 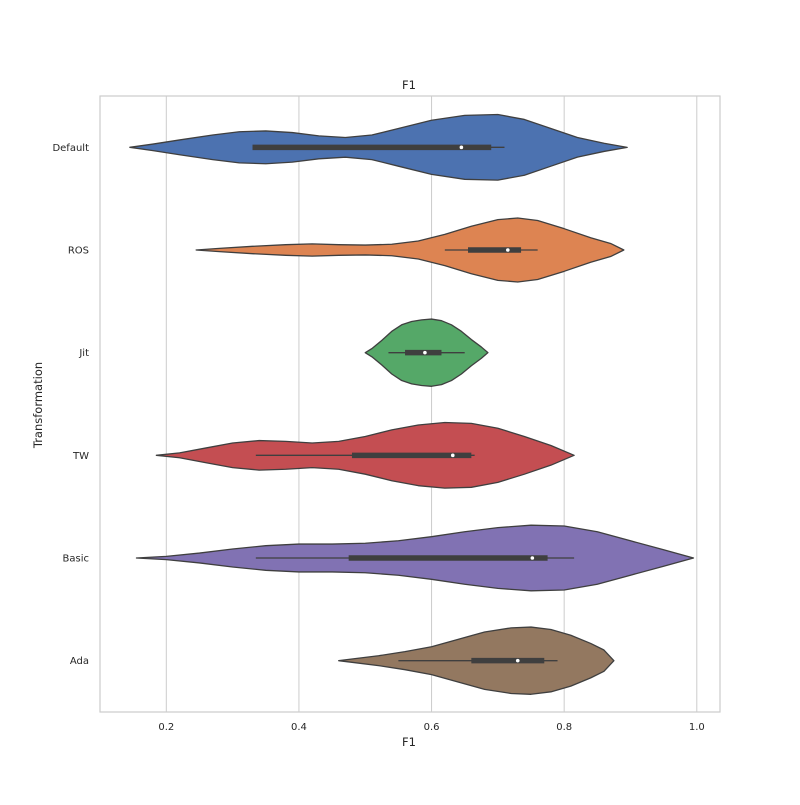 What do you see at coordinates (70, 148) in the screenshot?
I see `y-tick-label: Default` at bounding box center [70, 148].